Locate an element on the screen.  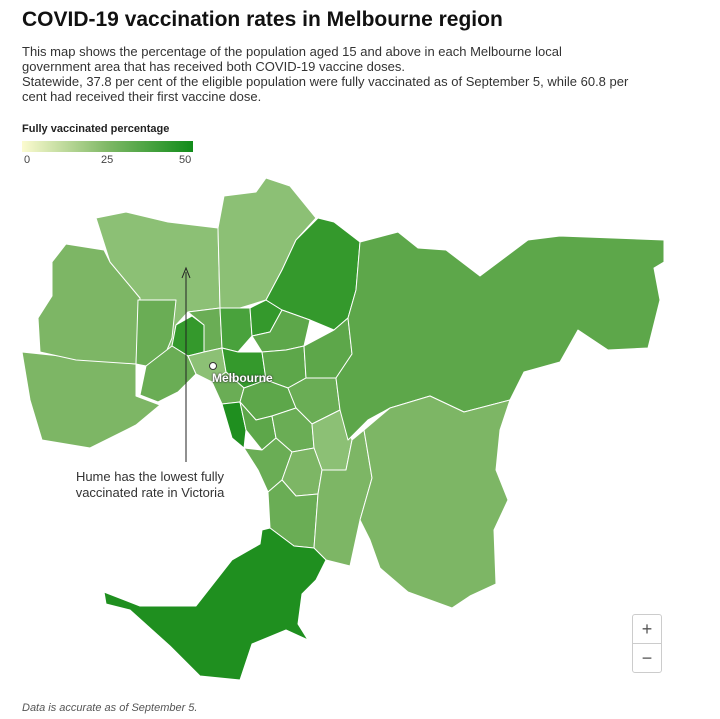
color-legend: Fully vaccinated percentage 0 25 50 is located at coordinates (107, 144).